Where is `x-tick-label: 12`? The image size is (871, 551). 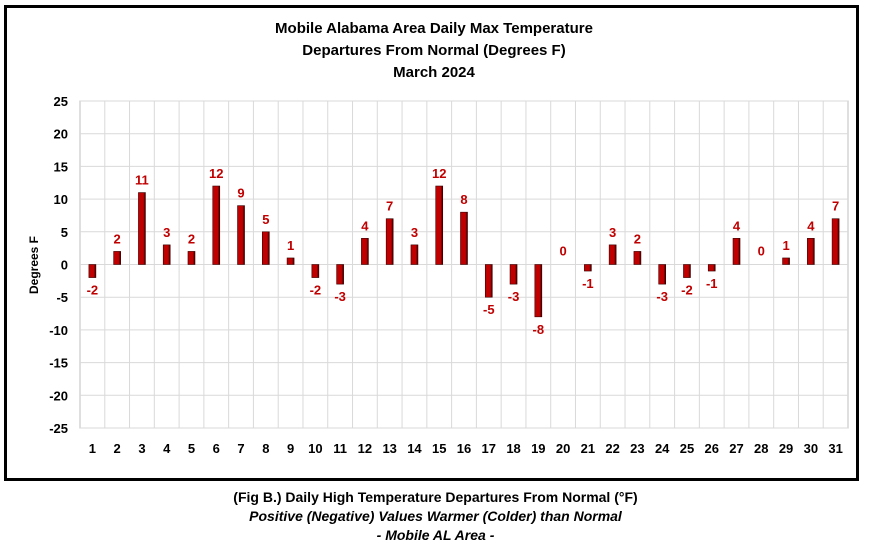 x-tick-label: 12 is located at coordinates (365, 448).